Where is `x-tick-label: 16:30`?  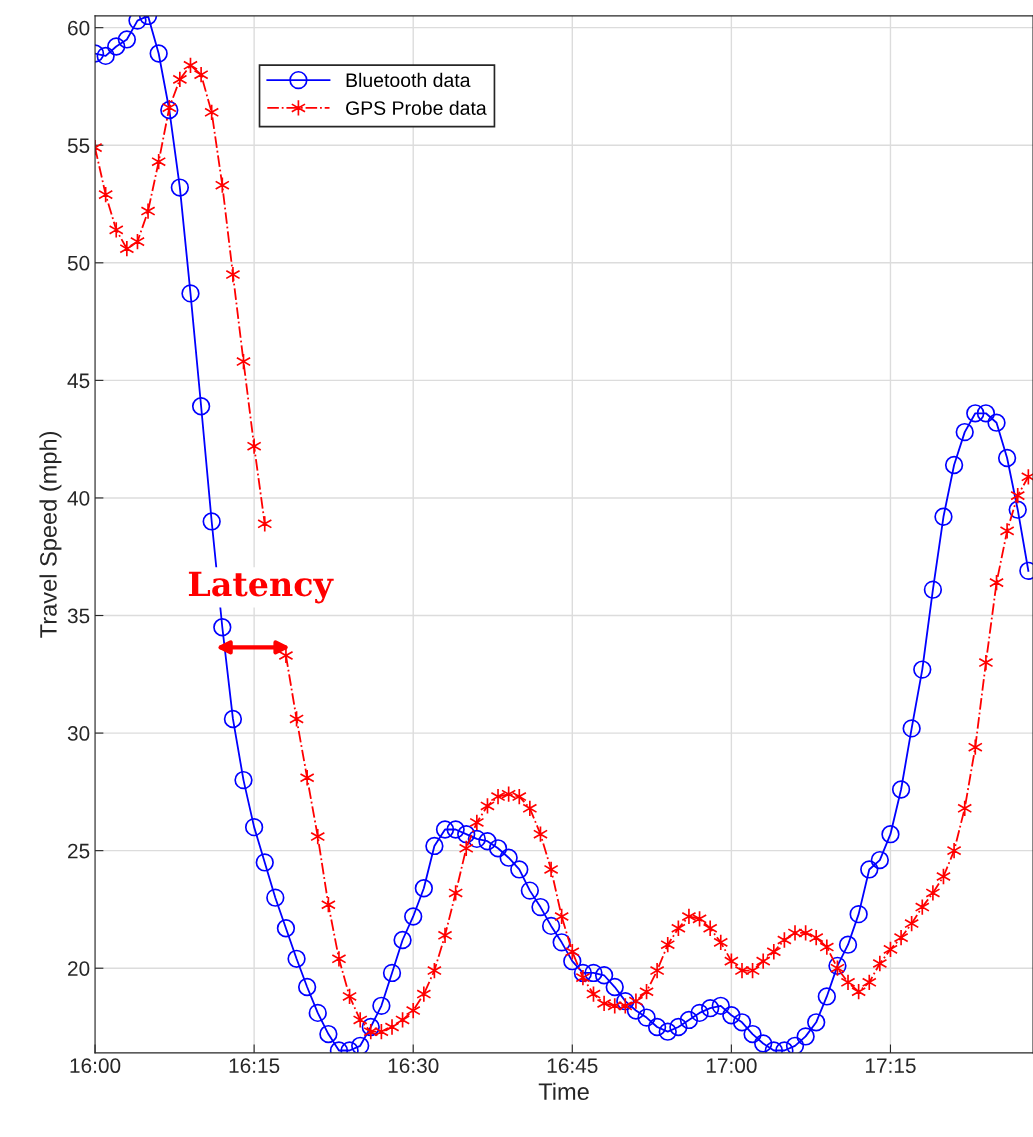 x-tick-label: 16:30 is located at coordinates (413, 1066).